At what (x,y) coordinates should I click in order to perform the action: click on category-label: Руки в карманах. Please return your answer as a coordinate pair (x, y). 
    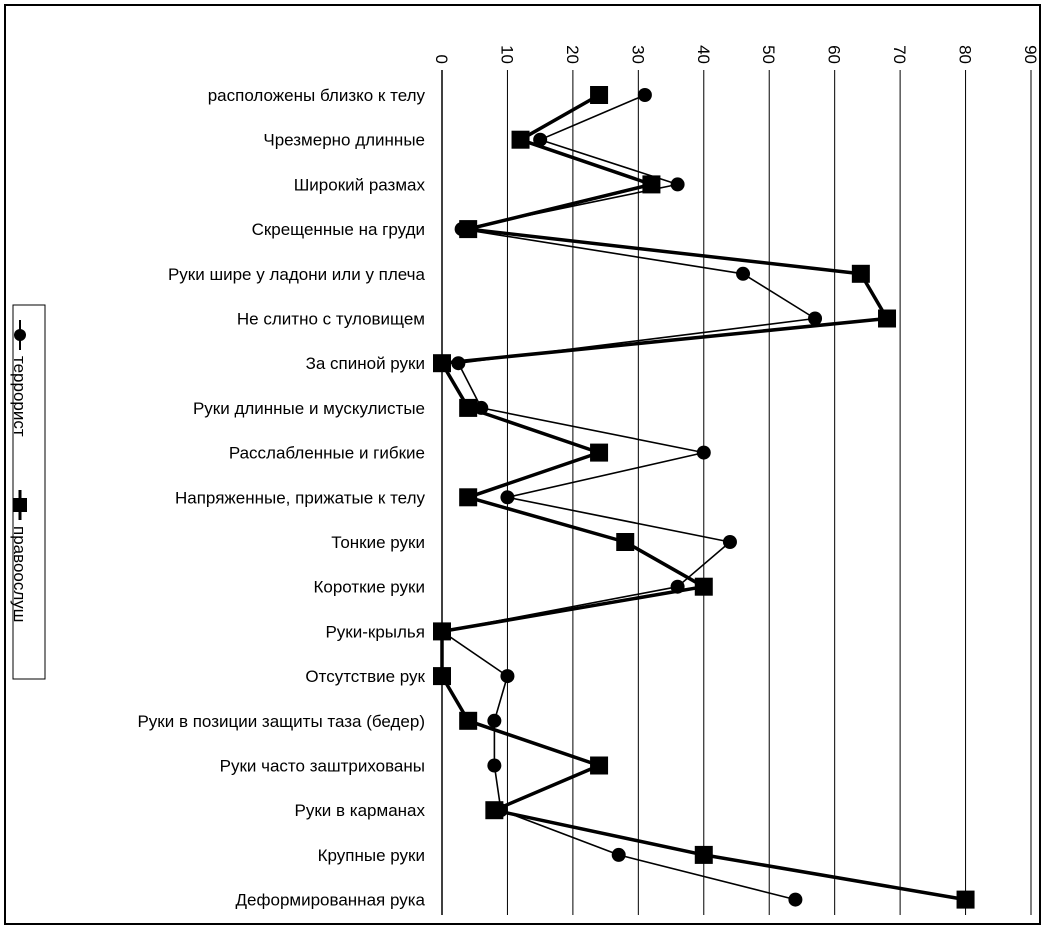
    Looking at the image, I should click on (360, 810).